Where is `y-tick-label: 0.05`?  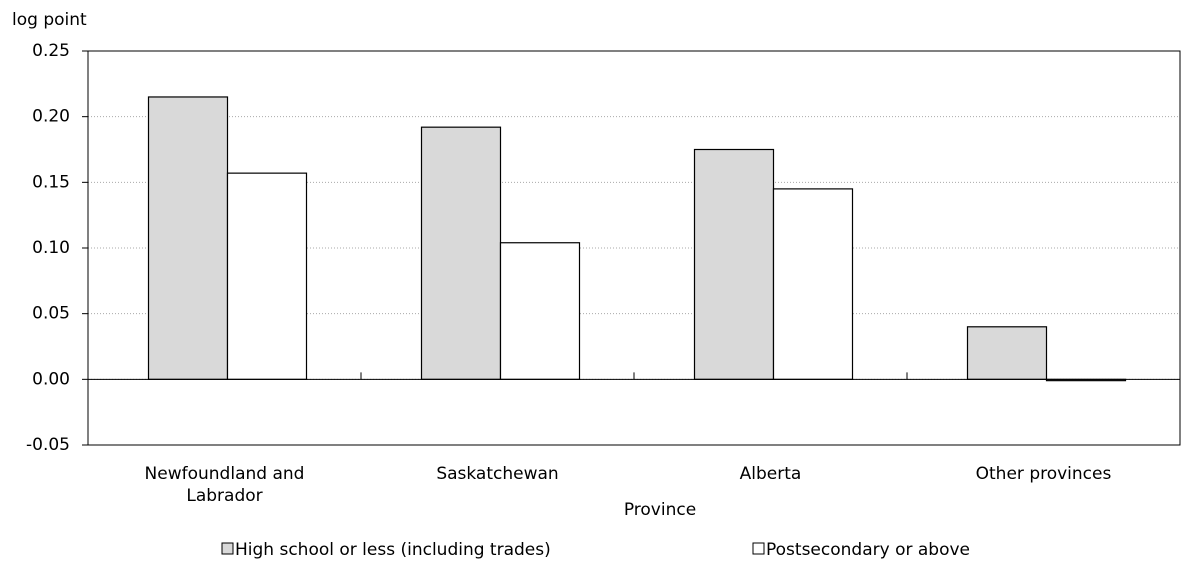 y-tick-label: 0.05 is located at coordinates (51, 314).